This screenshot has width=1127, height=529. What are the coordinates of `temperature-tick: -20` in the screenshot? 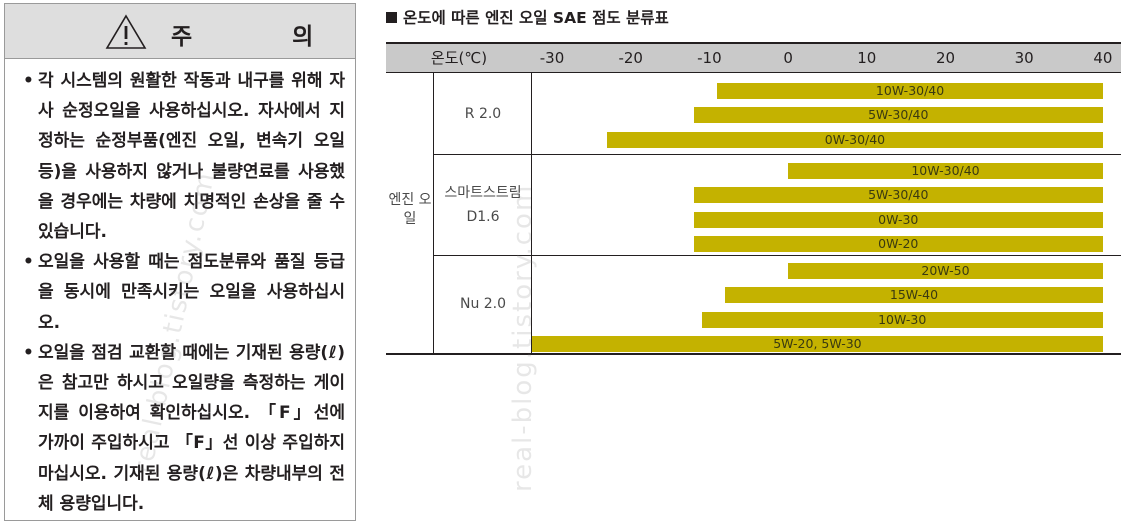 It's located at (630, 58).